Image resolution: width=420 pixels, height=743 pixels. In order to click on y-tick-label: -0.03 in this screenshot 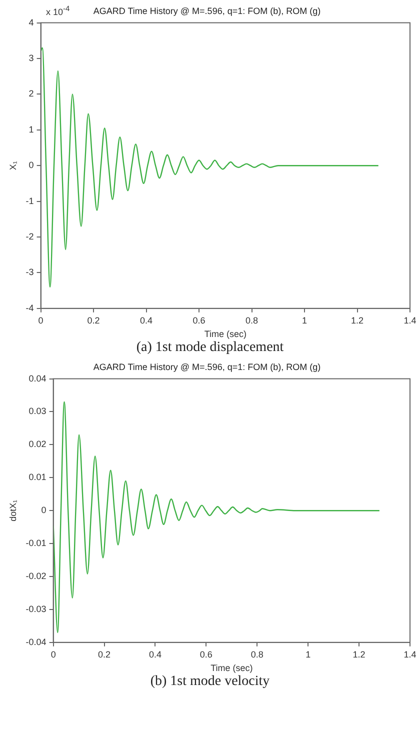, I will do `click(36, 609)`.